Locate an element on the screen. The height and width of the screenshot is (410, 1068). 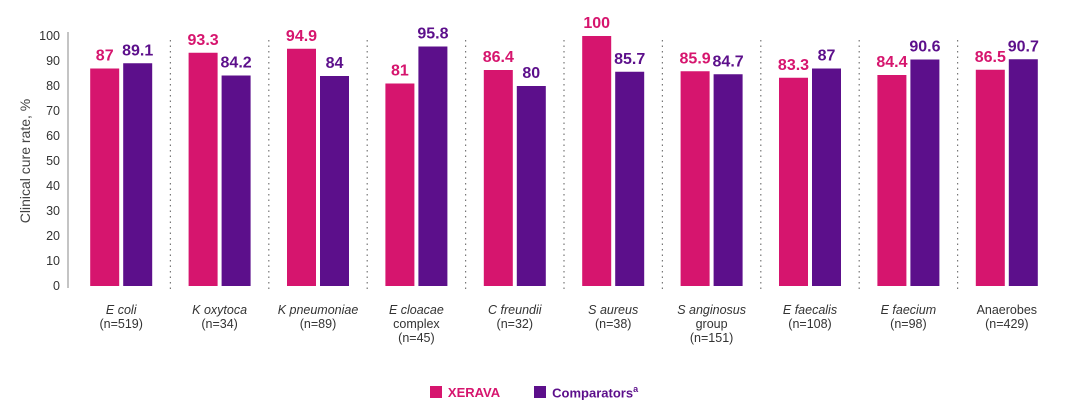
y-tick-label: 30 is located at coordinates (53, 211).